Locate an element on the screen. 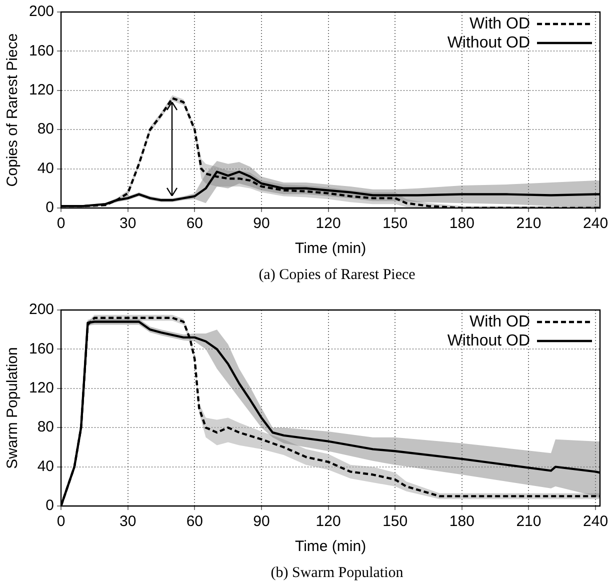 The height and width of the screenshot is (587, 614). text: (b) Swarm Population is located at coordinates (337, 573).